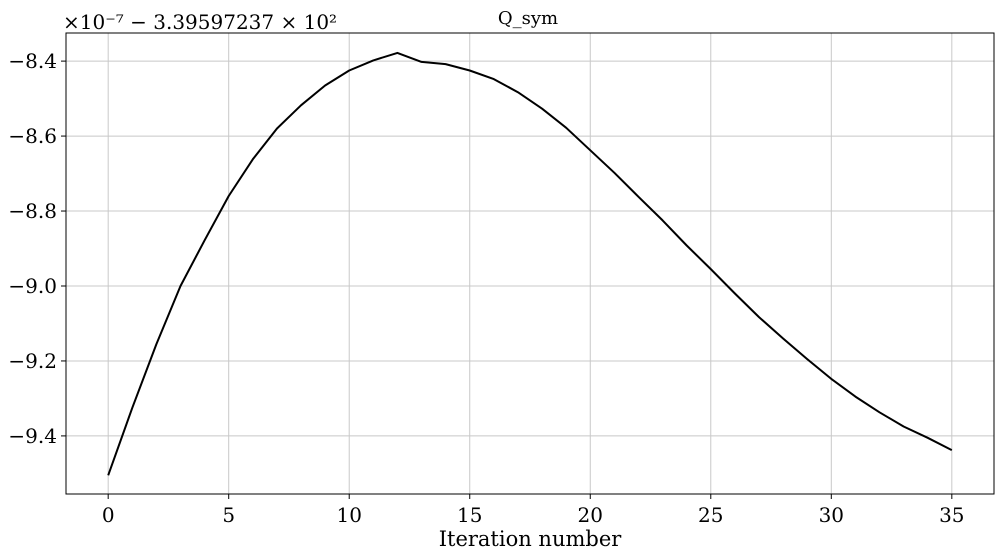 This screenshot has height=560, width=1004. What do you see at coordinates (951, 515) in the screenshot?
I see `x-tick-label: 35` at bounding box center [951, 515].